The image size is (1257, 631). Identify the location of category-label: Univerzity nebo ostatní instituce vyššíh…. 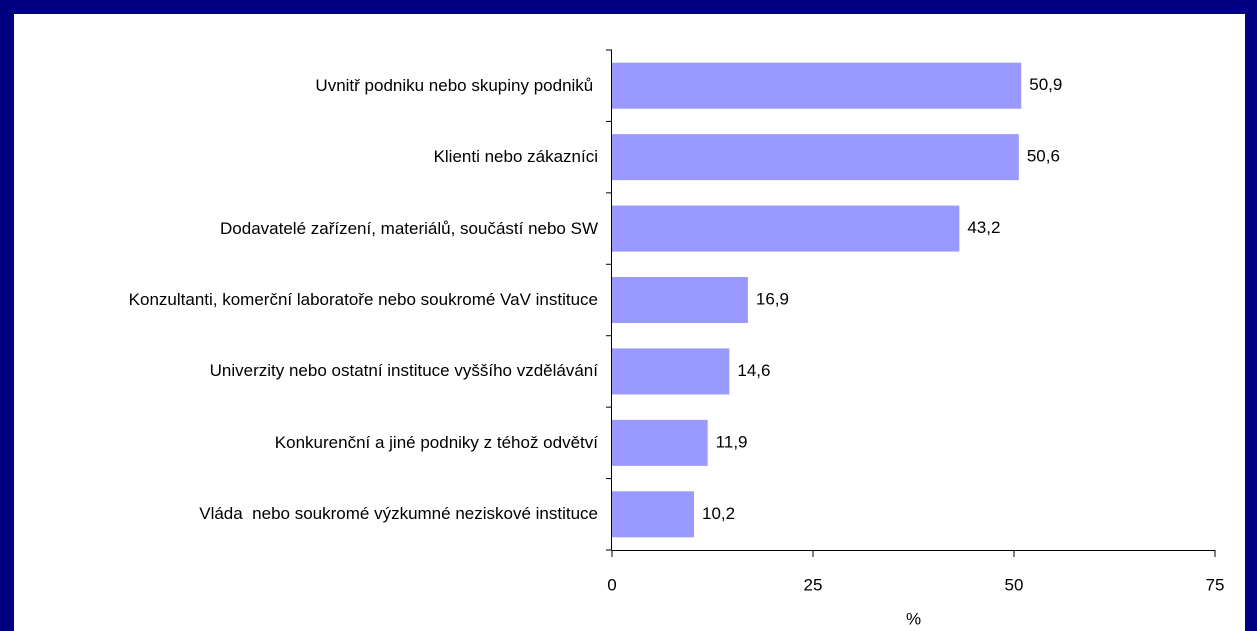
(403, 371).